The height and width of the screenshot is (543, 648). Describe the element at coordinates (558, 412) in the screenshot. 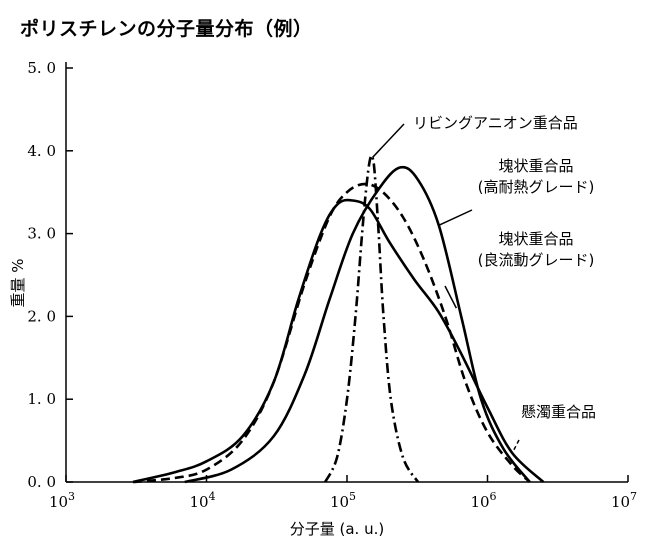

I see `annotation-label: 懸濁重合品` at that location.